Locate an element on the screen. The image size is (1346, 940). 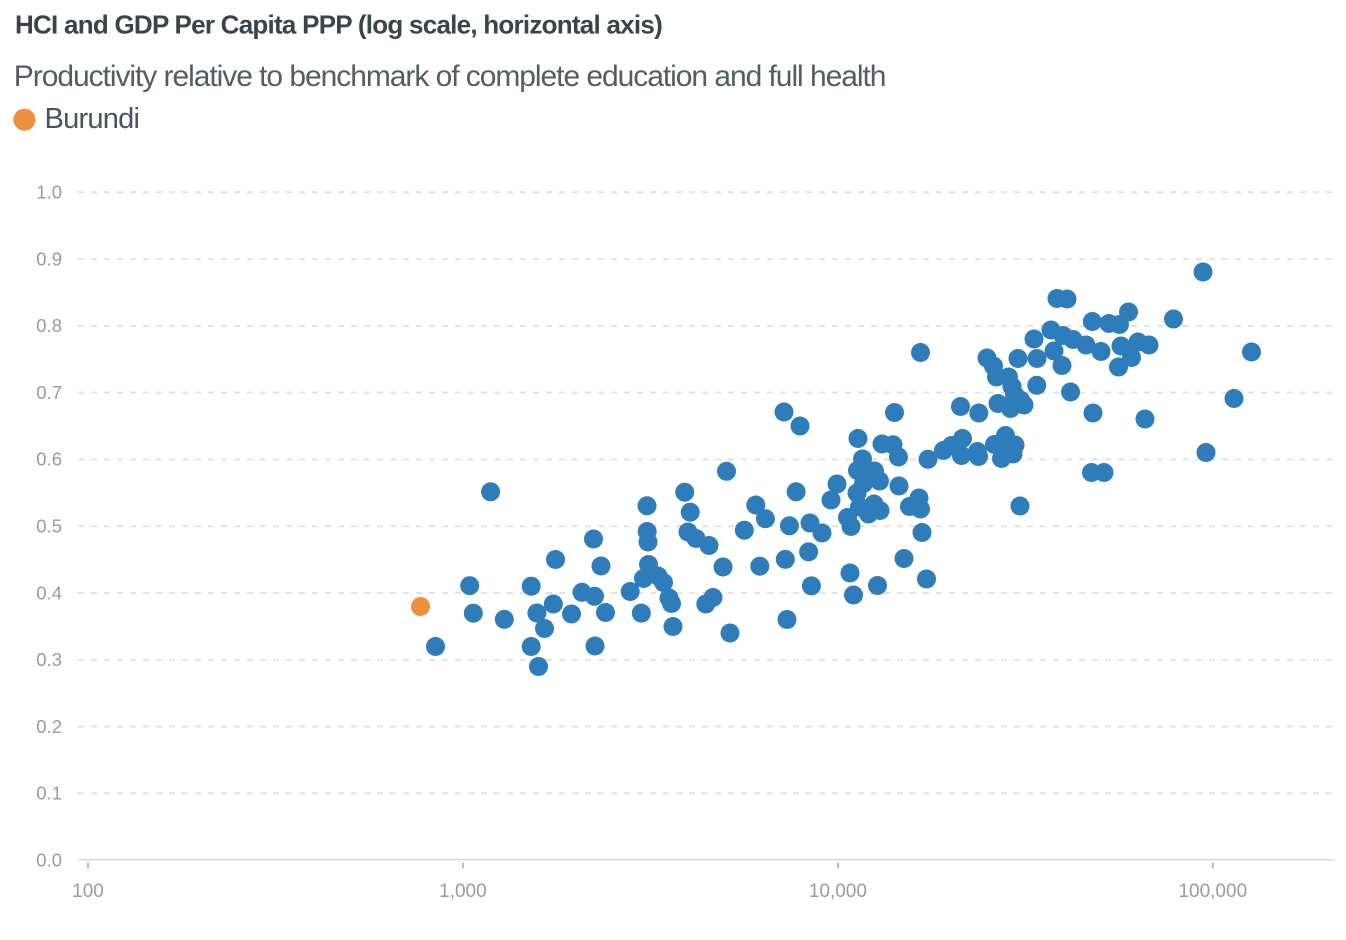
svg-text: 0.7 is located at coordinates (49, 392).